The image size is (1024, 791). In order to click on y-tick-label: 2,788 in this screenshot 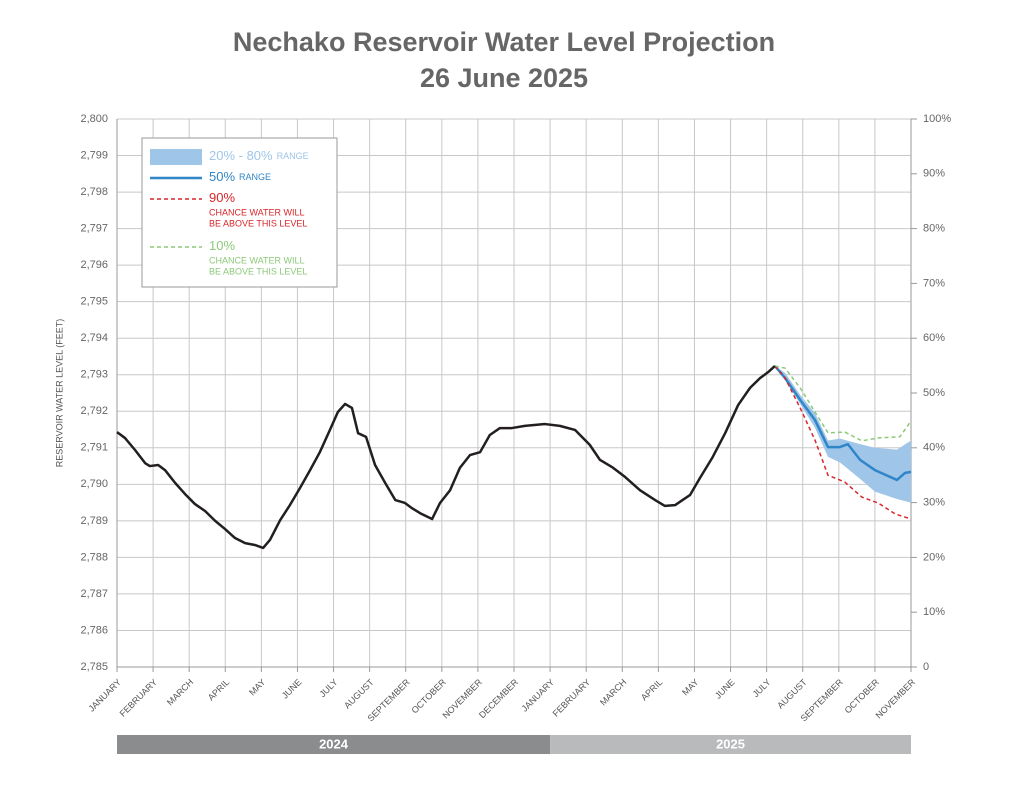, I will do `click(94, 557)`.